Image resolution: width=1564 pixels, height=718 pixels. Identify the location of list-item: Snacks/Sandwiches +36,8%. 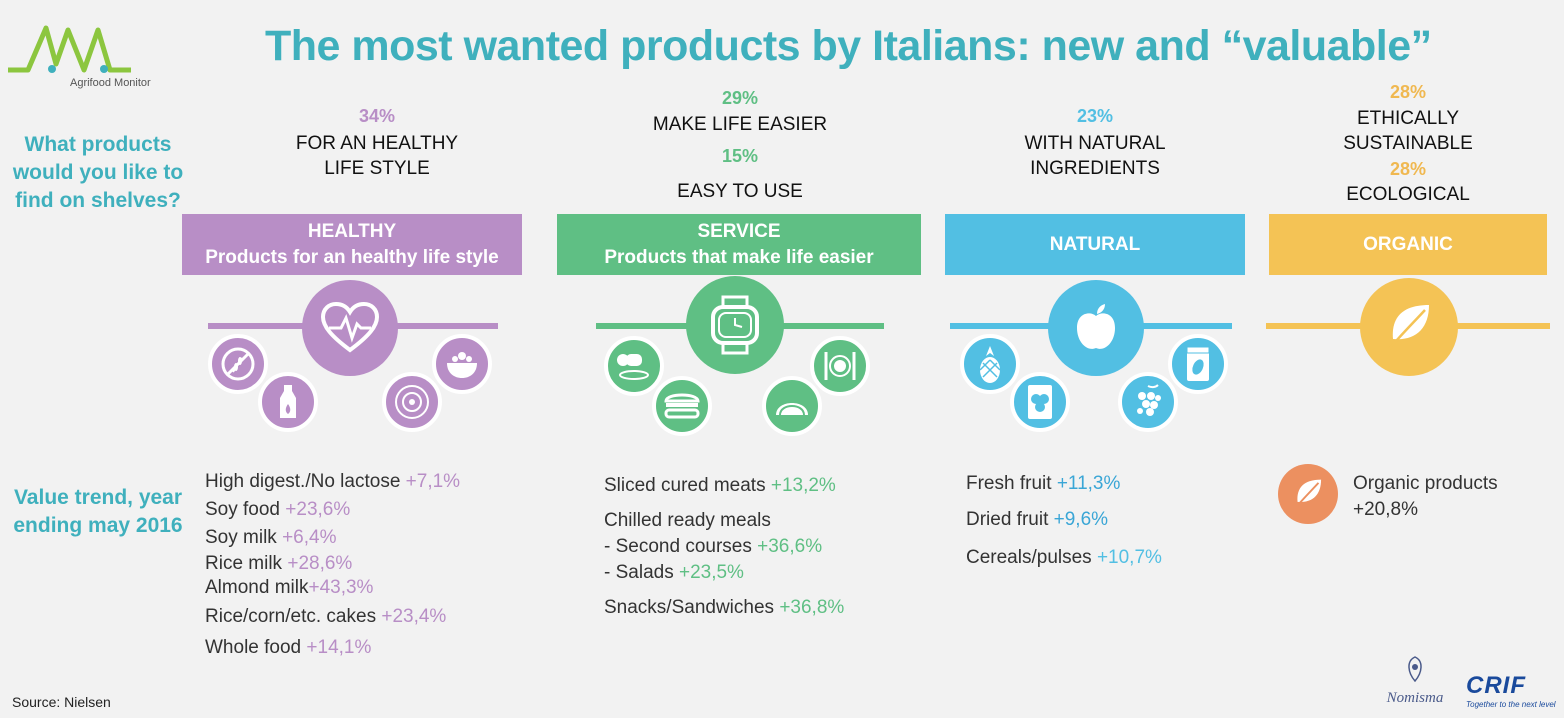
(724, 607).